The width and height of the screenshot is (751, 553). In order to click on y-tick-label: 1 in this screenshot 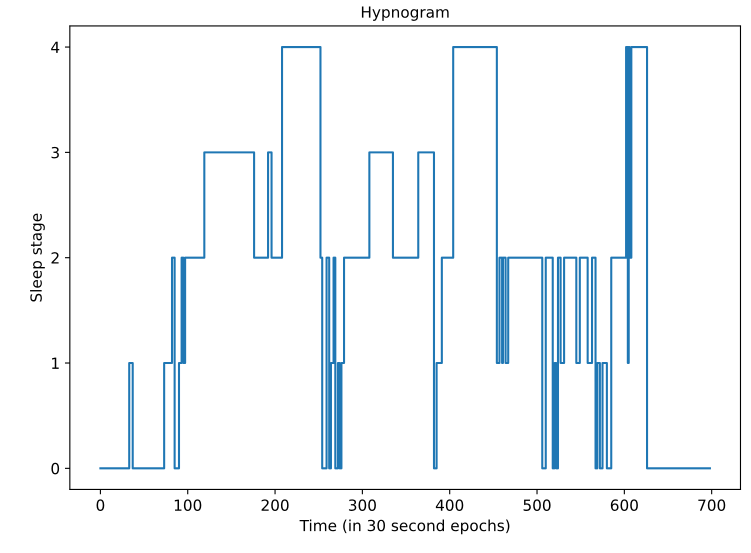, I will do `click(55, 363)`.